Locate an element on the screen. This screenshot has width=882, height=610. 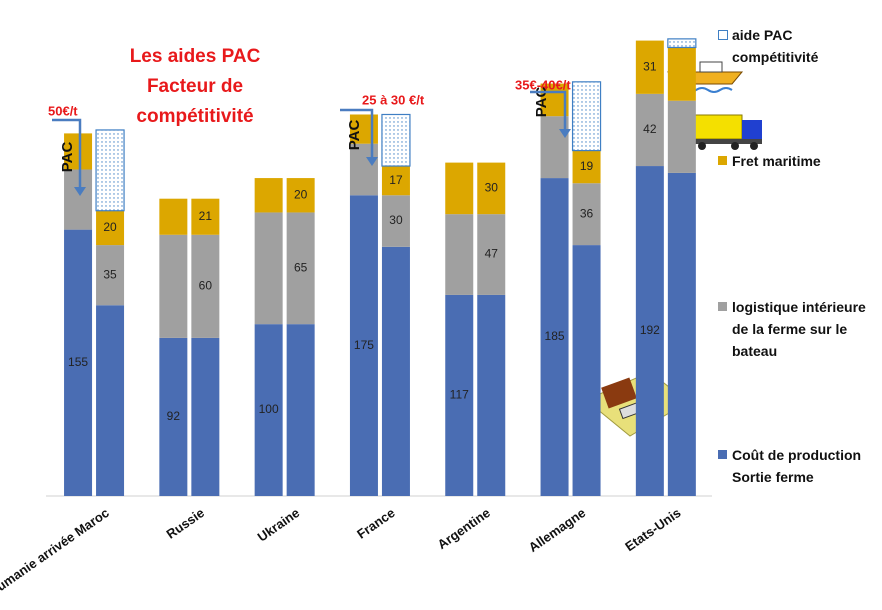
value-label: 17 is located at coordinates (396, 180).